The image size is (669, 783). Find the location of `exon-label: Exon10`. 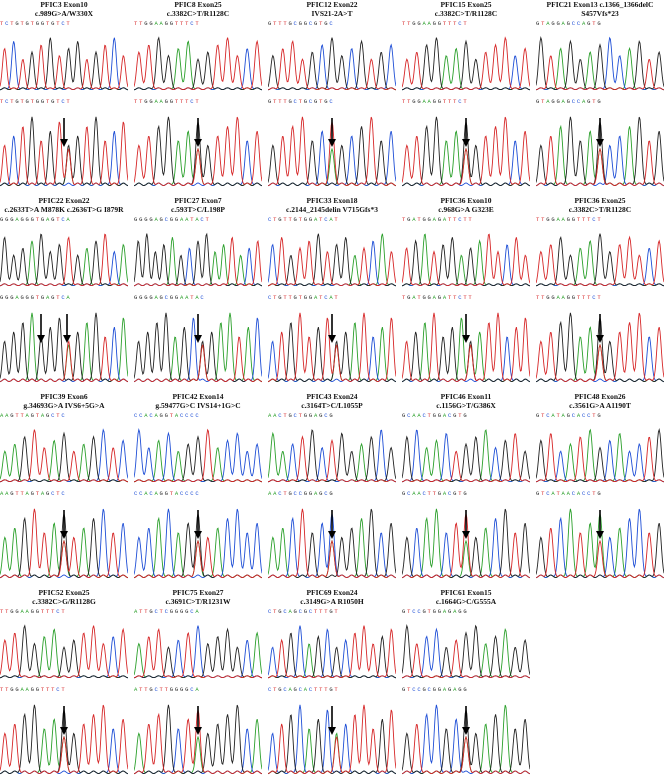

exon-label: Exon10 is located at coordinates (478, 200).